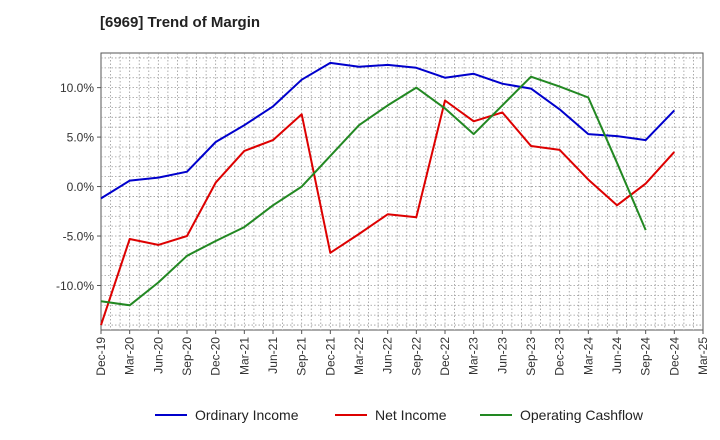 The height and width of the screenshot is (440, 720). I want to click on x-tick-label: Sep-21, so click(302, 356).